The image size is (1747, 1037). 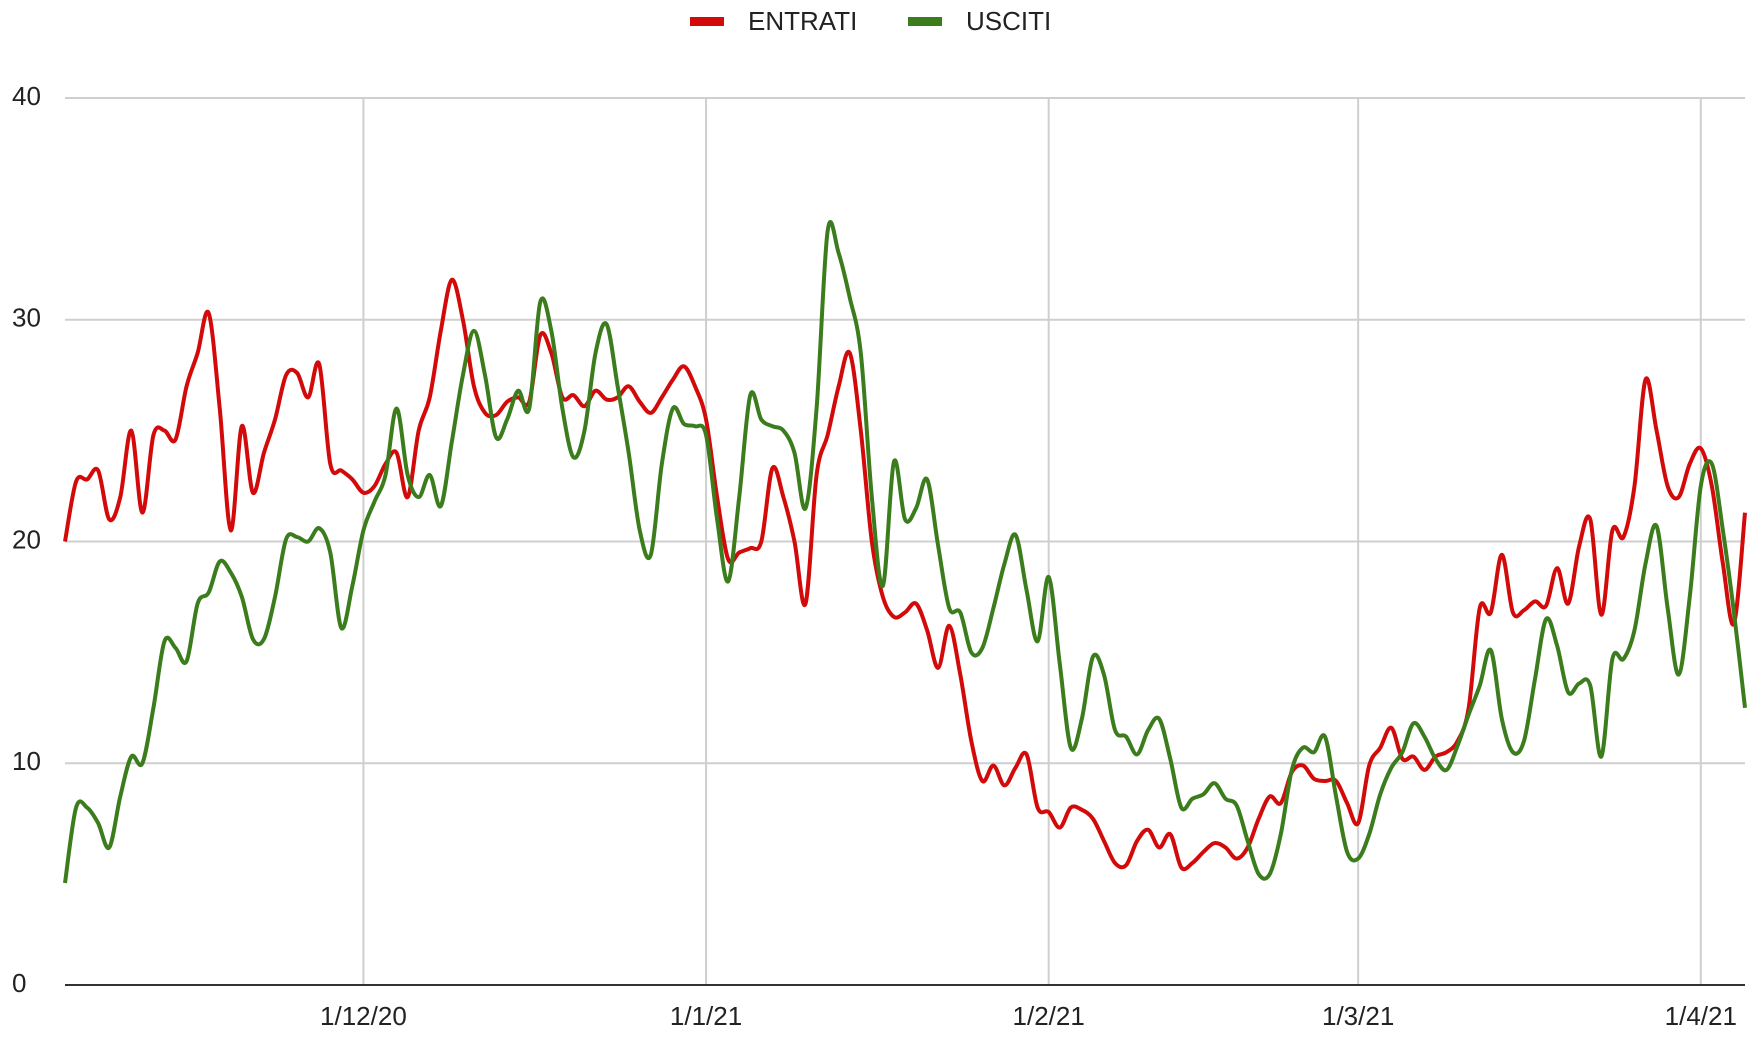 What do you see at coordinates (706, 1016) in the screenshot?
I see `x-tick-label: 1/1/21` at bounding box center [706, 1016].